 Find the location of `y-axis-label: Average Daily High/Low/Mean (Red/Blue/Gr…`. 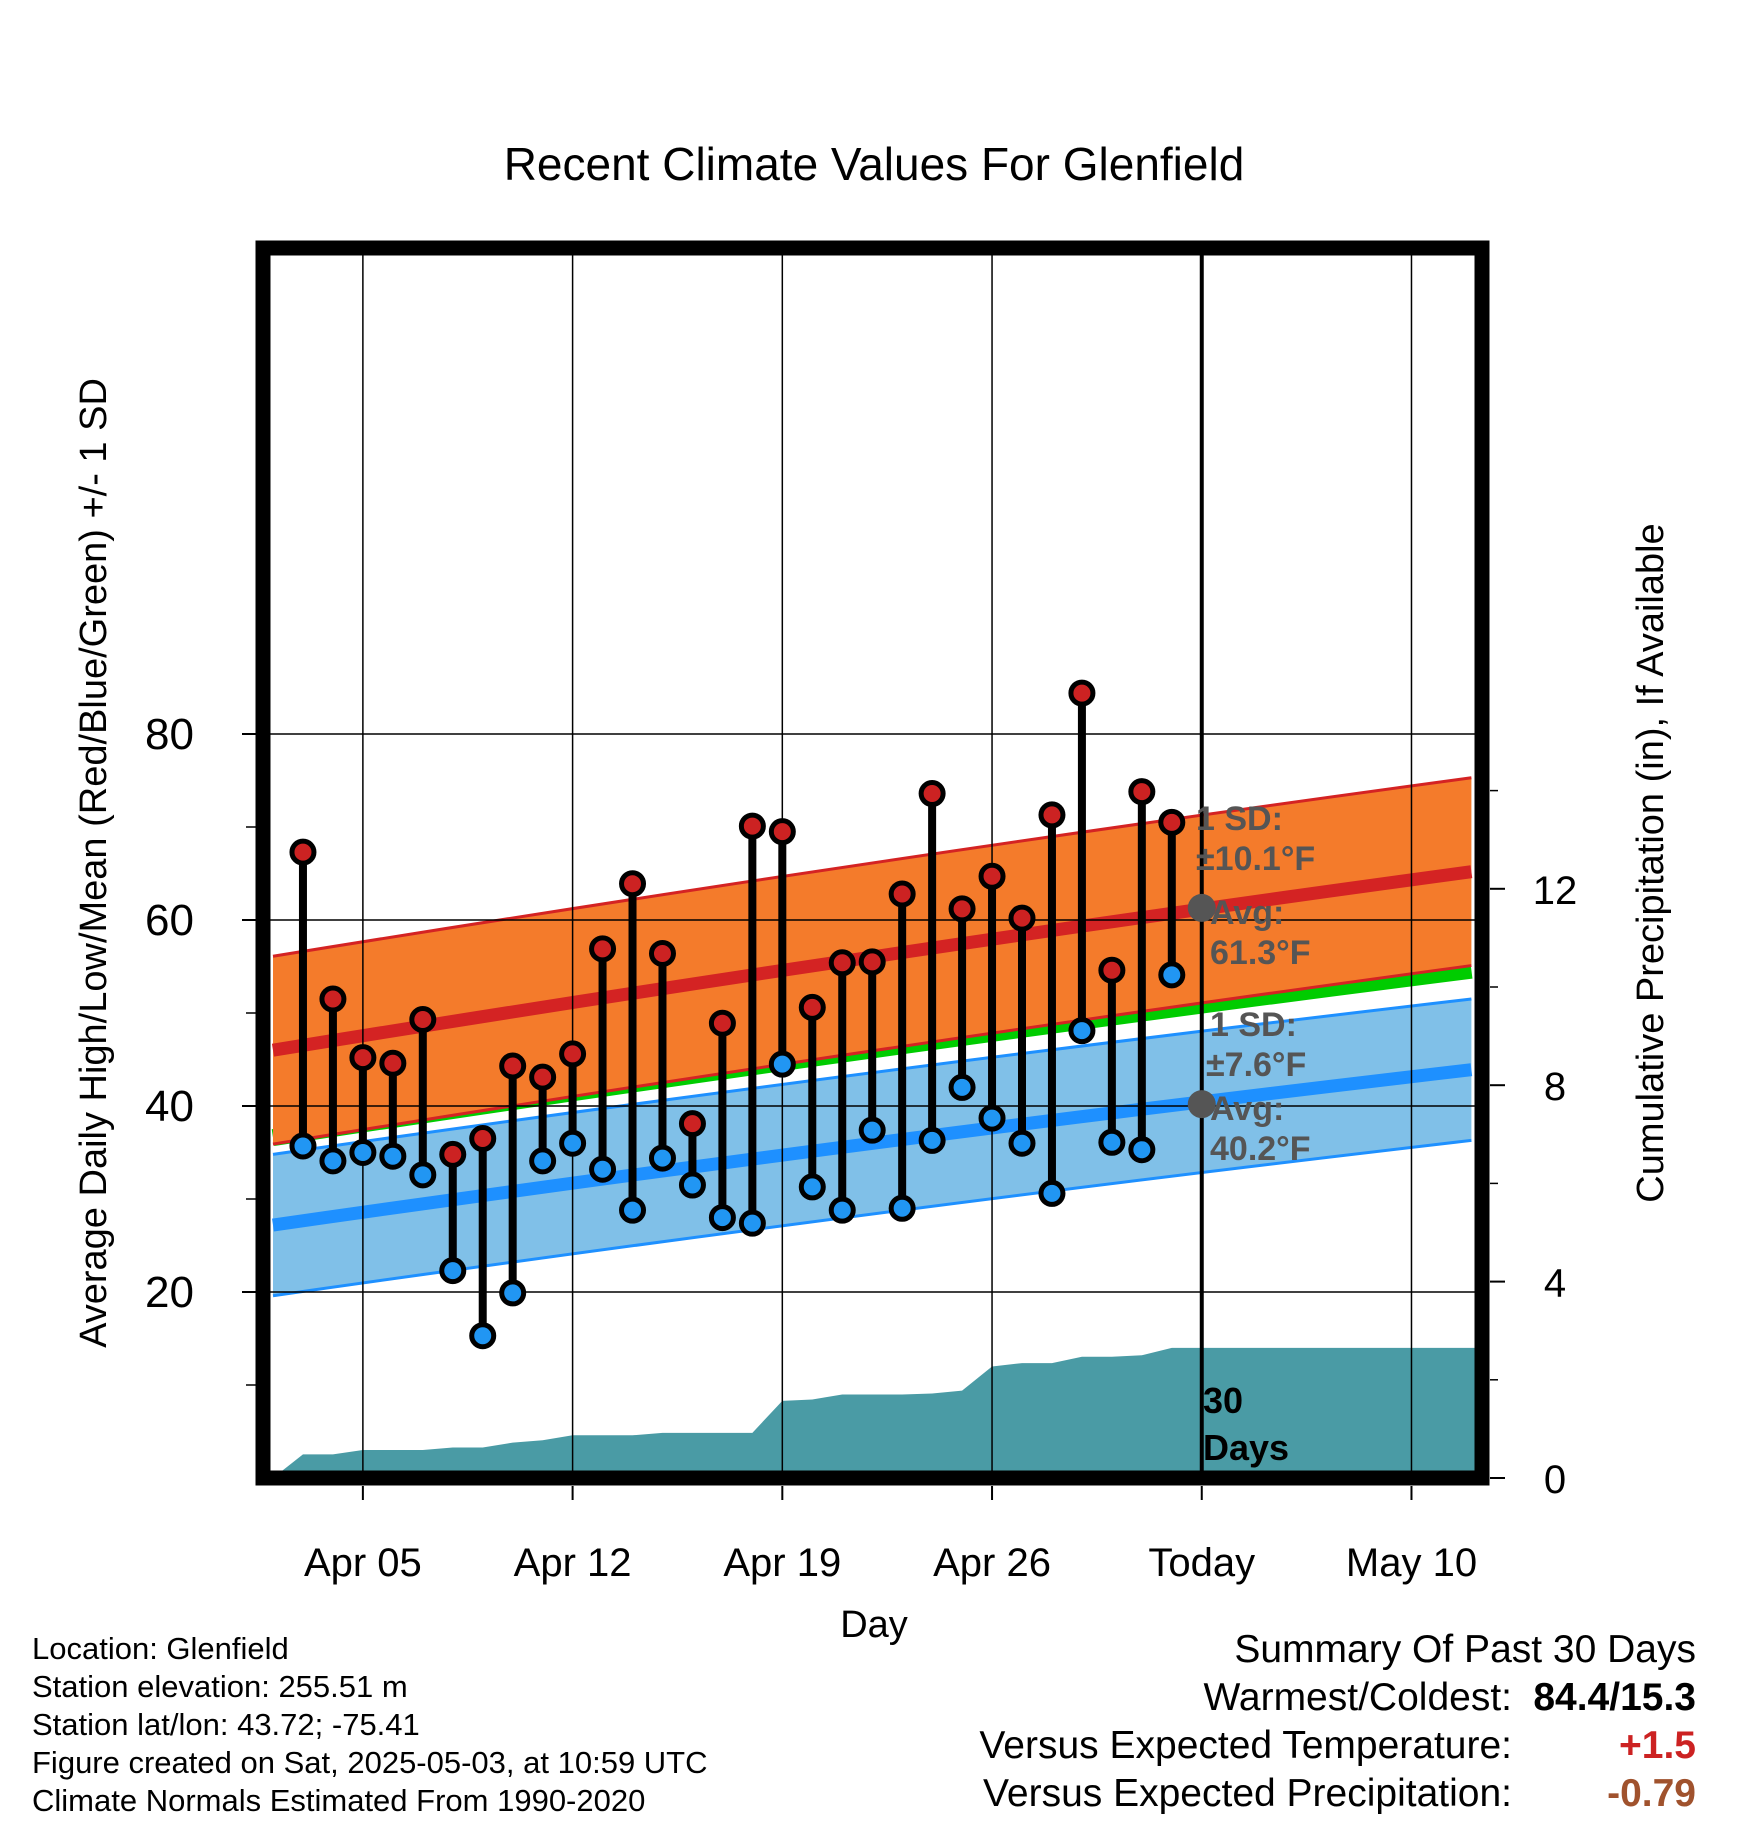

y-axis-label: Average Daily High/Low/Mean (Red/Blue/Gr… is located at coordinates (94, 863).